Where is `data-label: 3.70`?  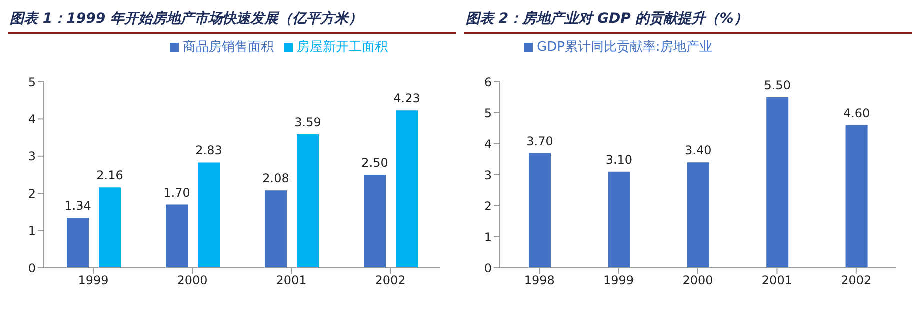 data-label: 3.70 is located at coordinates (540, 141).